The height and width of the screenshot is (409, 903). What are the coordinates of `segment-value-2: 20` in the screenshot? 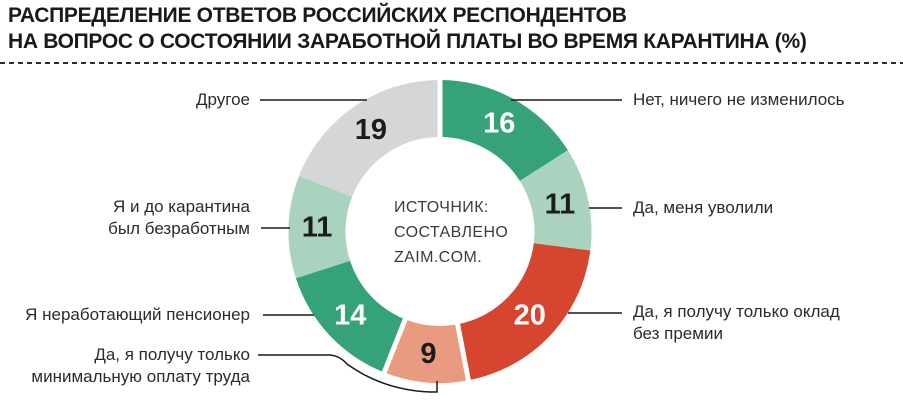 It's located at (530, 316).